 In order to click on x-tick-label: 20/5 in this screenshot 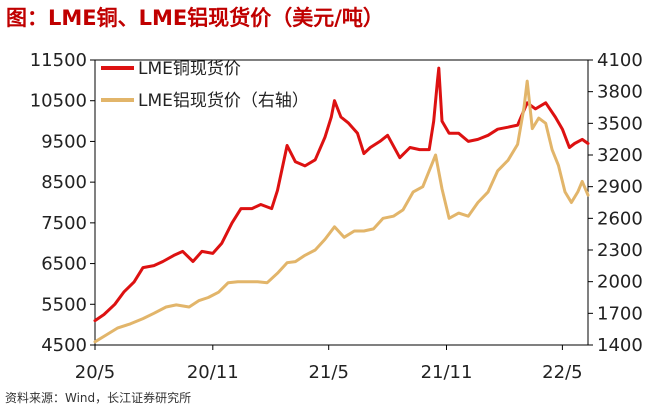, I will do `click(95, 372)`.